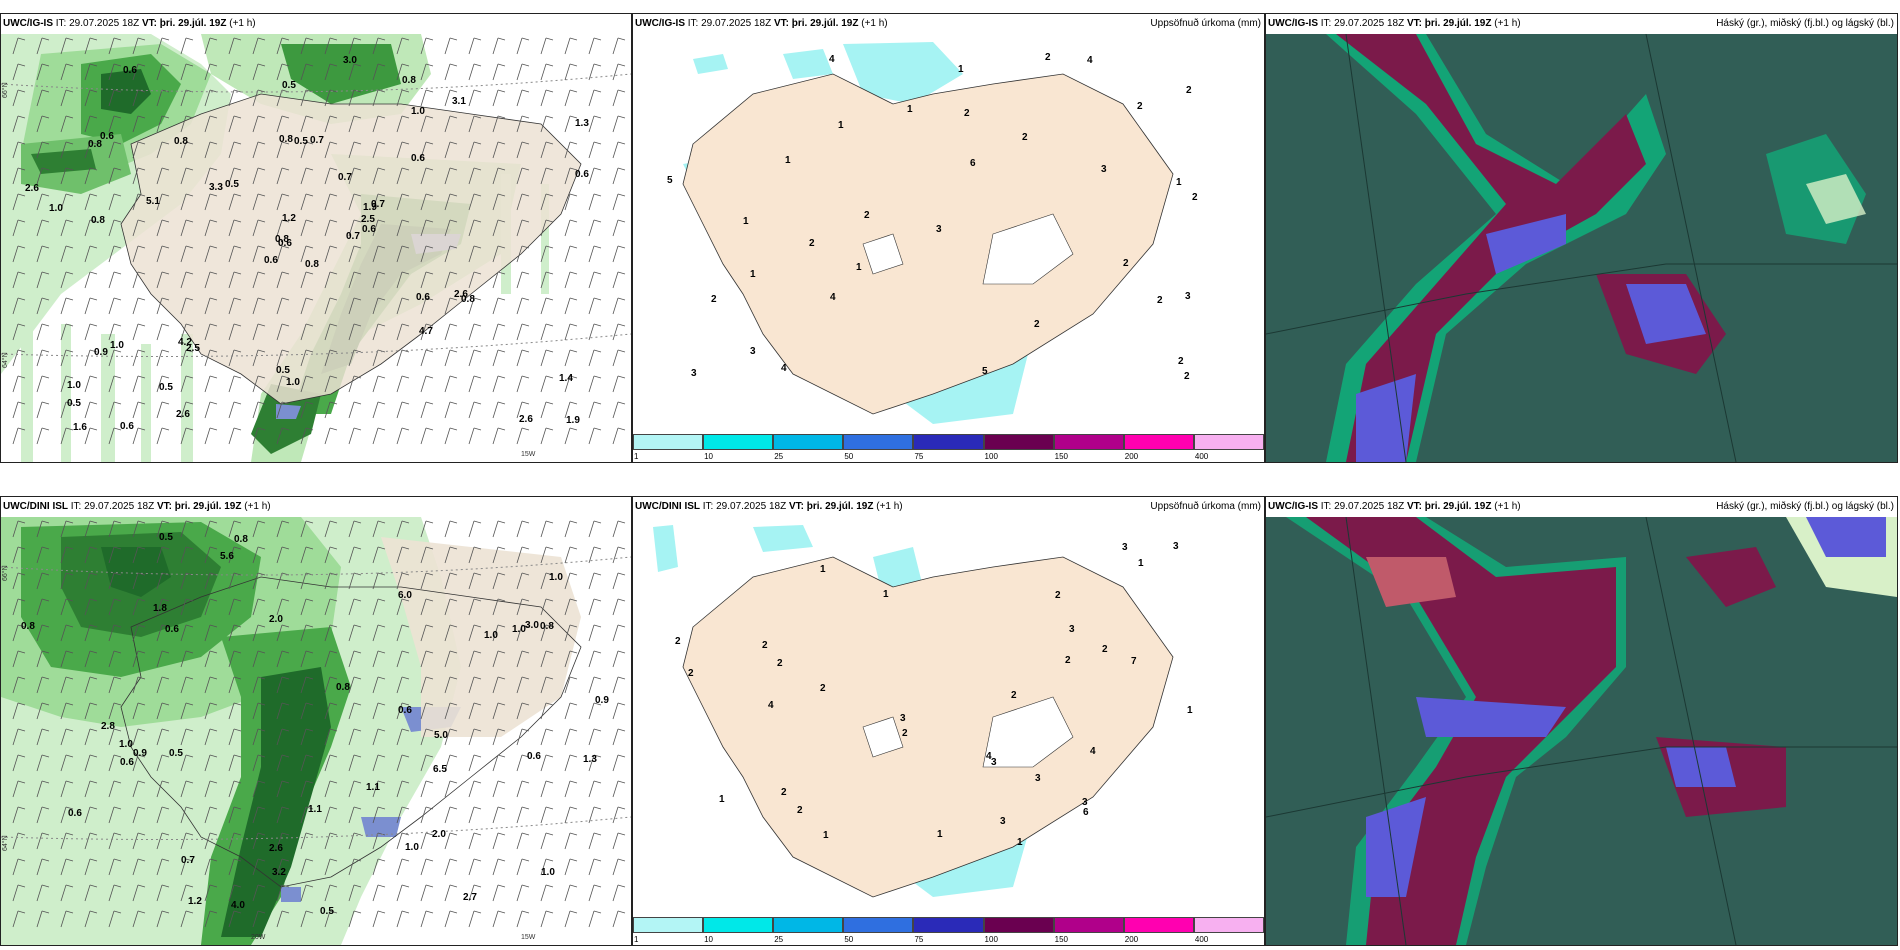 Image resolution: width=1900 pixels, height=950 pixels. I want to click on vt-label: VT:, so click(796, 506).